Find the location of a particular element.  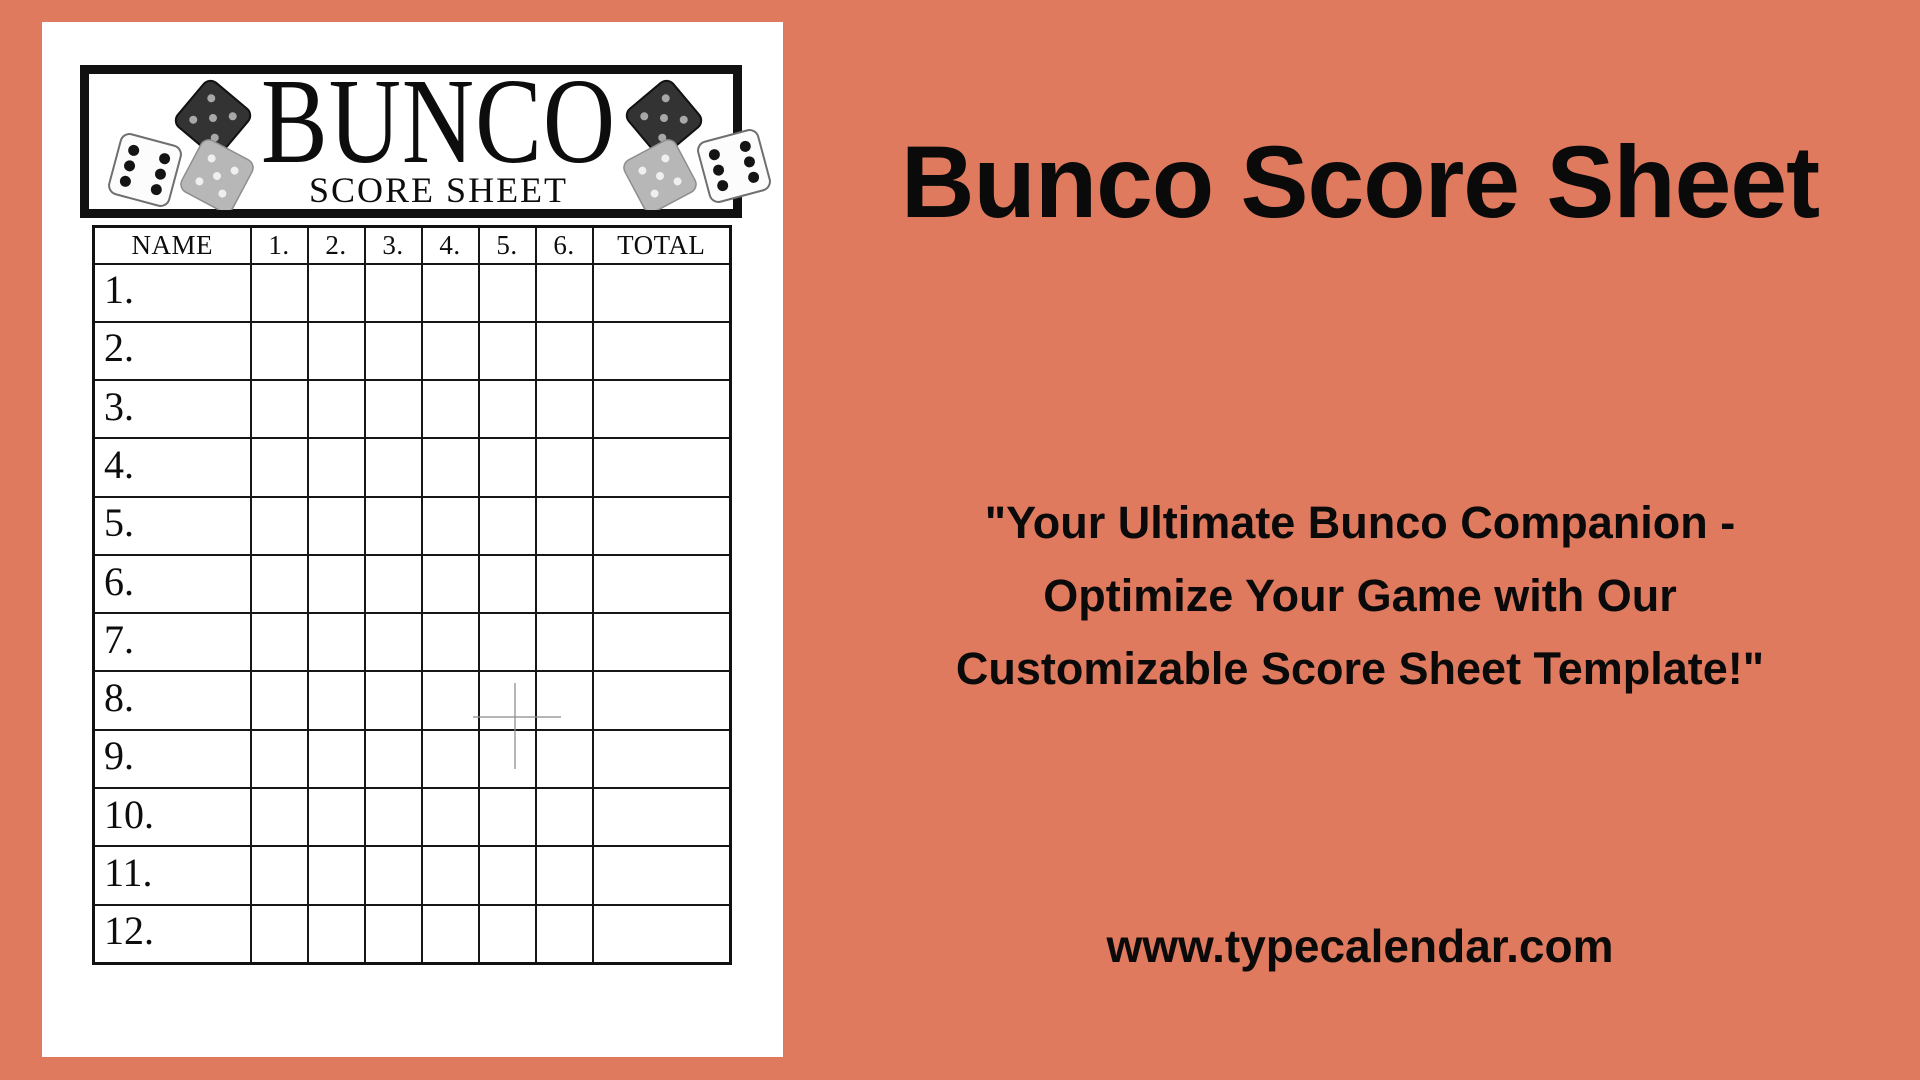

column-header: 3. is located at coordinates (393, 245).